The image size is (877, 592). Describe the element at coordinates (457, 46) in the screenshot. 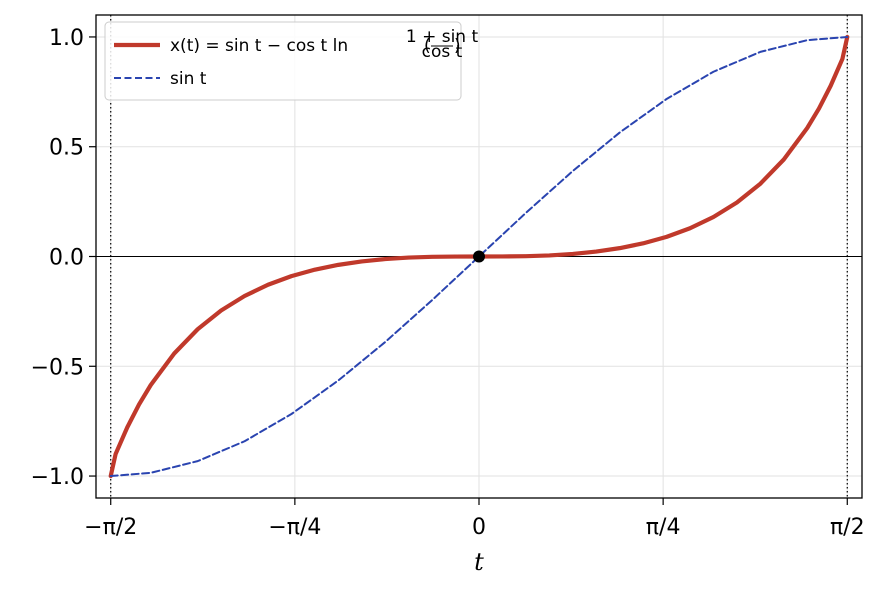

I see `legend-paren-close: )` at that location.